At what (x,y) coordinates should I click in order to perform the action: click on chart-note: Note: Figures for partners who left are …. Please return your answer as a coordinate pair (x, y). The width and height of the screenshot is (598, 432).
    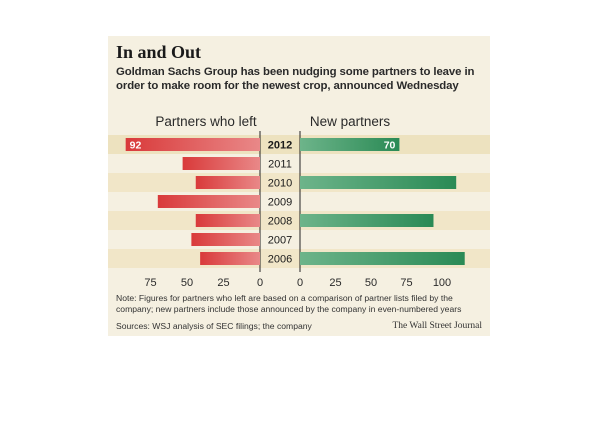
    Looking at the image, I should click on (289, 303).